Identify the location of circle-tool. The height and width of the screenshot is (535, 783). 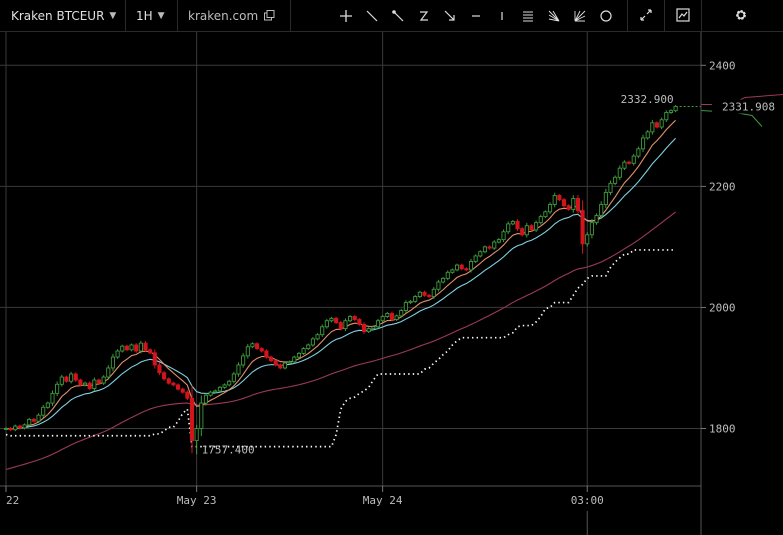
(606, 16).